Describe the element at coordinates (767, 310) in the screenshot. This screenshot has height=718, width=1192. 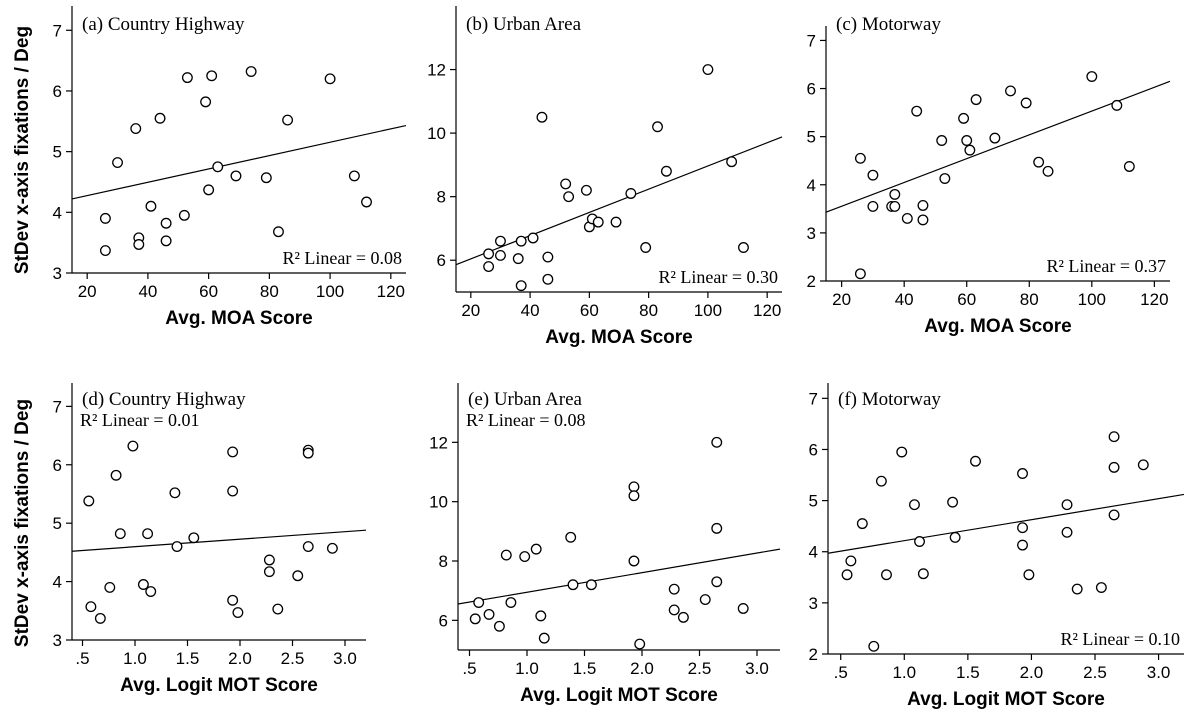
I see `x-tick-label: 120` at that location.